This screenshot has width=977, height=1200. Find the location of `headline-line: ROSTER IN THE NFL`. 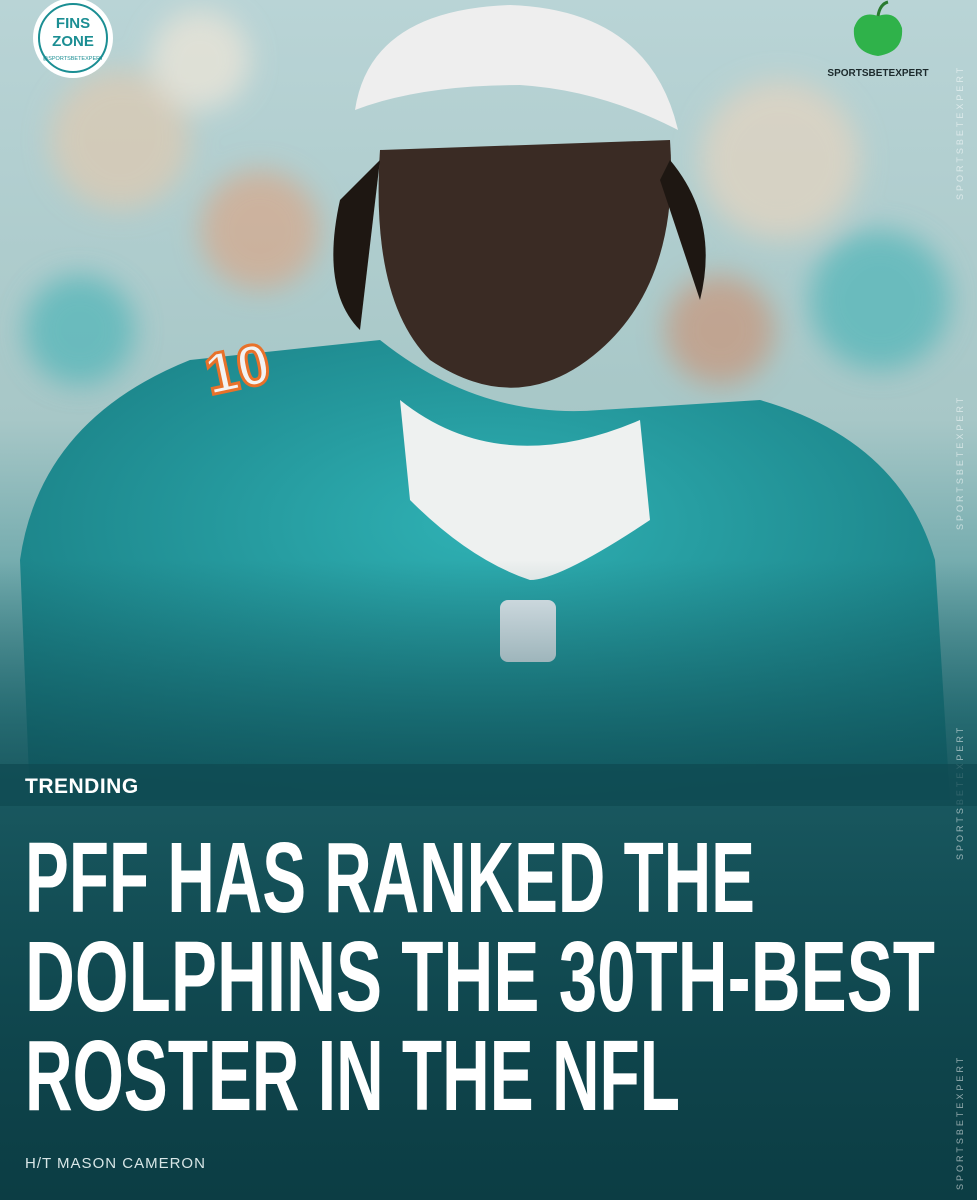

headline-line: ROSTER IN THE NFL is located at coordinates (352, 1076).